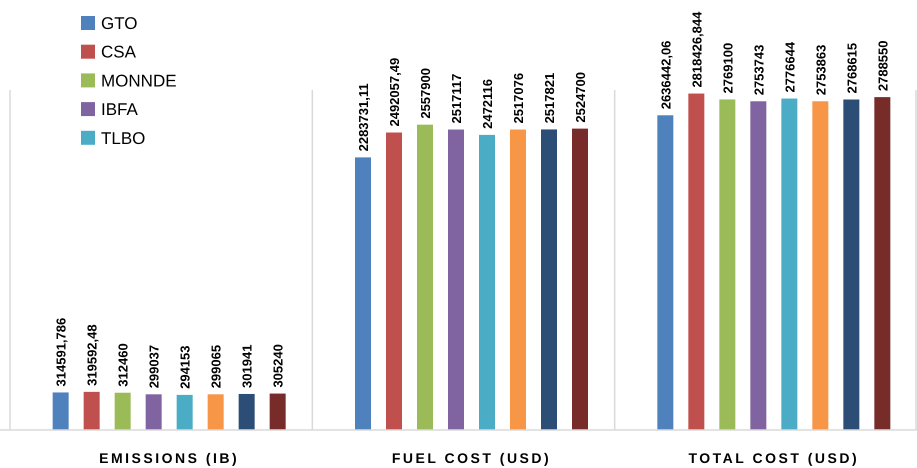 The width and height of the screenshot is (917, 468). Describe the element at coordinates (456, 99) in the screenshot. I see `data-label: 2517117` at that location.